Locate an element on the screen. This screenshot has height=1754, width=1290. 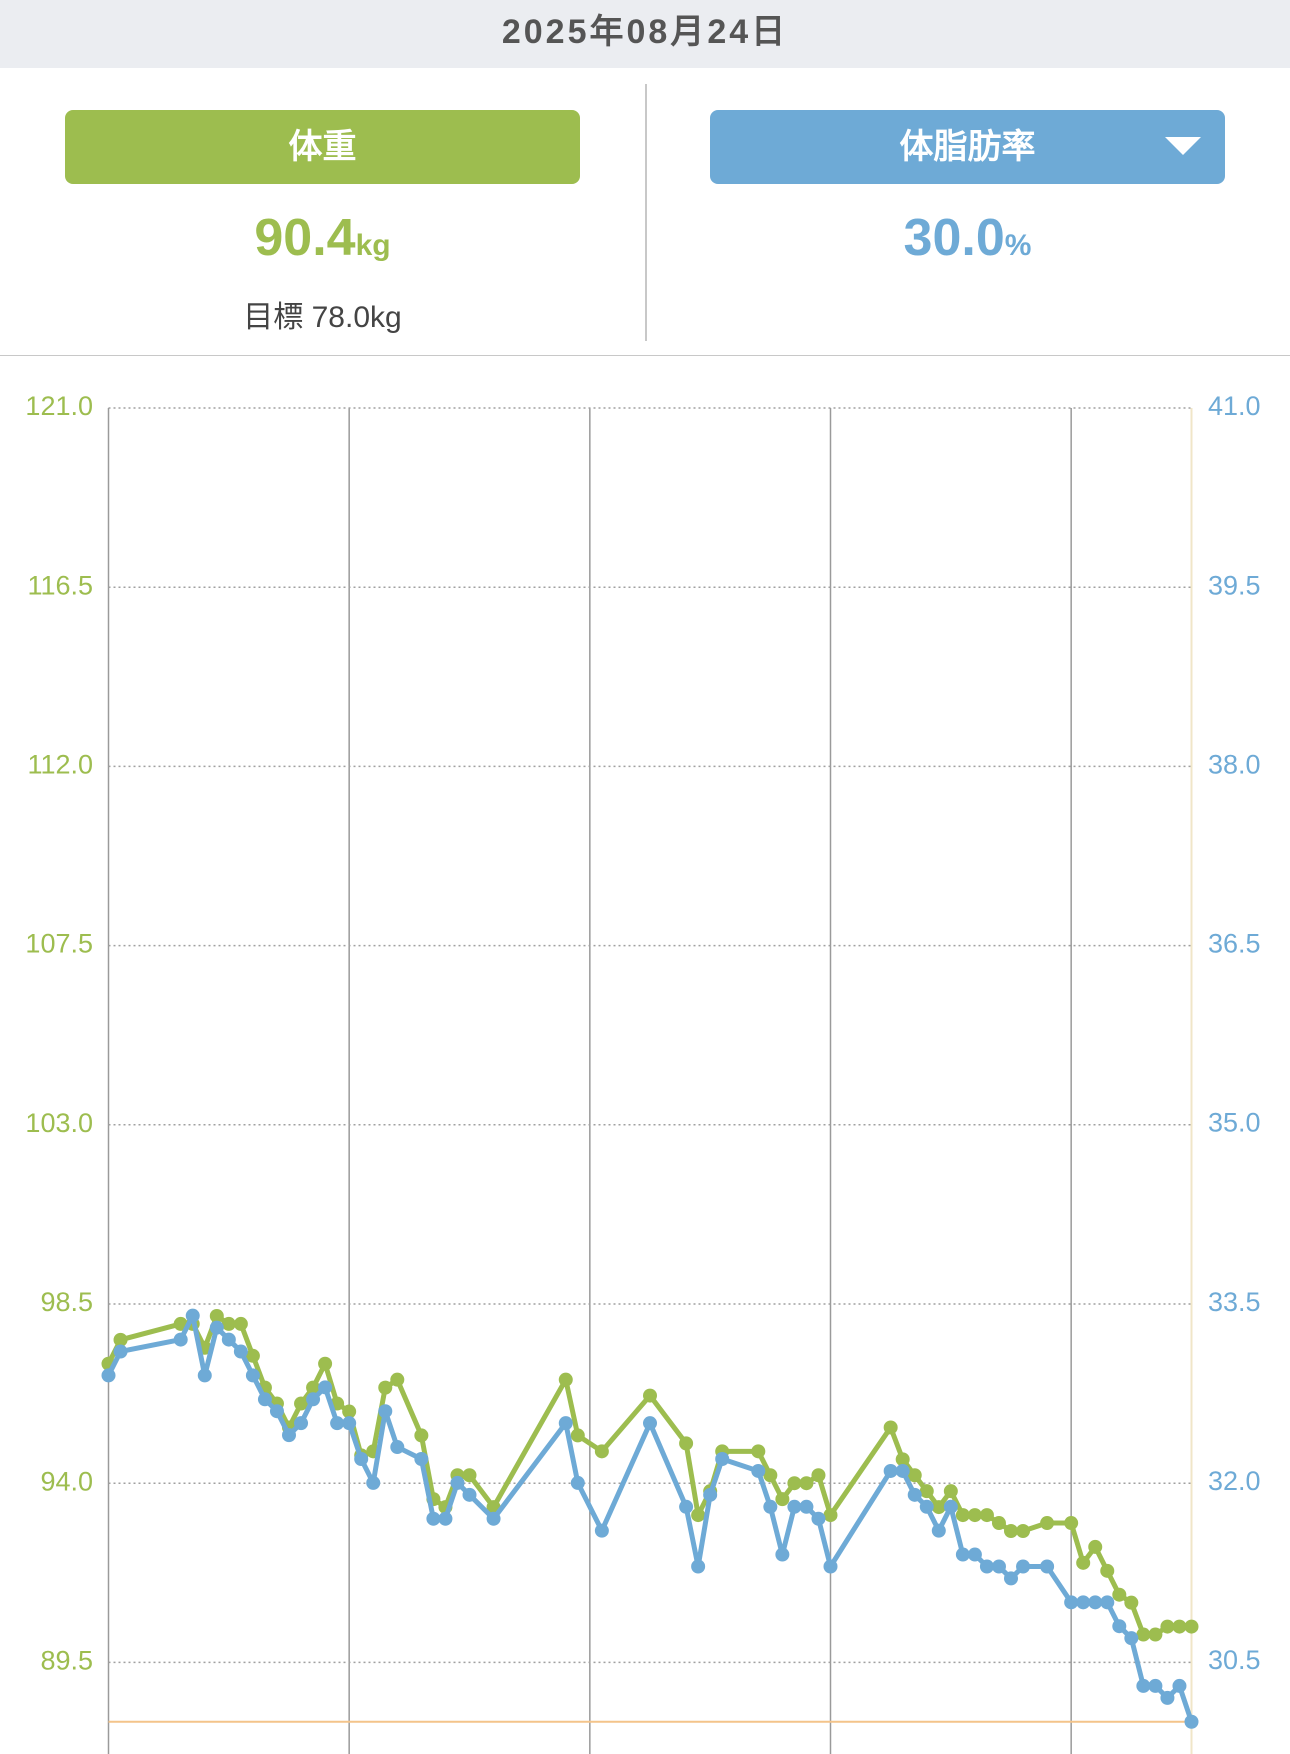
y2-tick-label: 39.5 is located at coordinates (1234, 585).